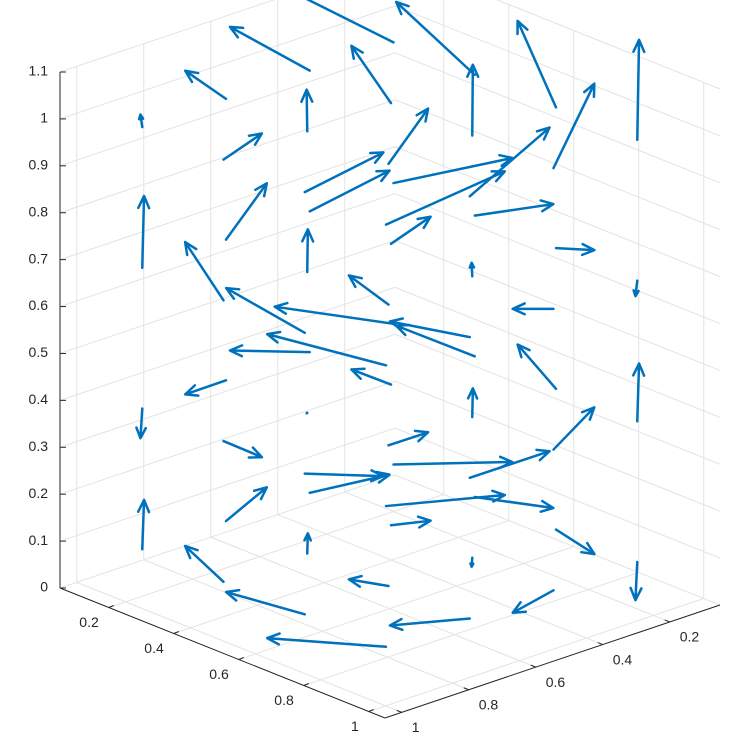 The height and width of the screenshot is (749, 747). I want to click on x-tick-label: 0.2, so click(89, 622).